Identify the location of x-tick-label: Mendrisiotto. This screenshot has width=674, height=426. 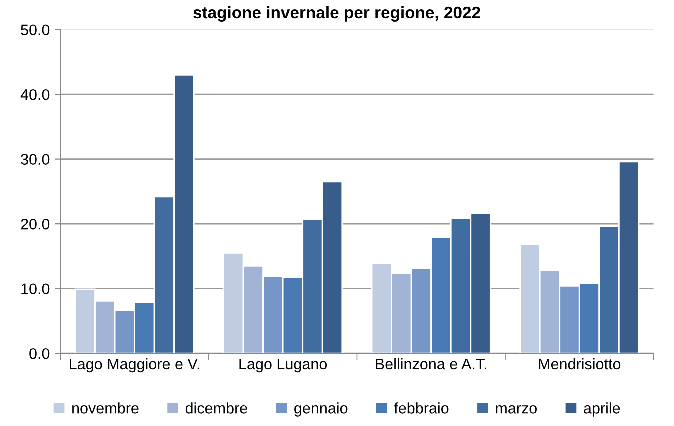
(580, 364).